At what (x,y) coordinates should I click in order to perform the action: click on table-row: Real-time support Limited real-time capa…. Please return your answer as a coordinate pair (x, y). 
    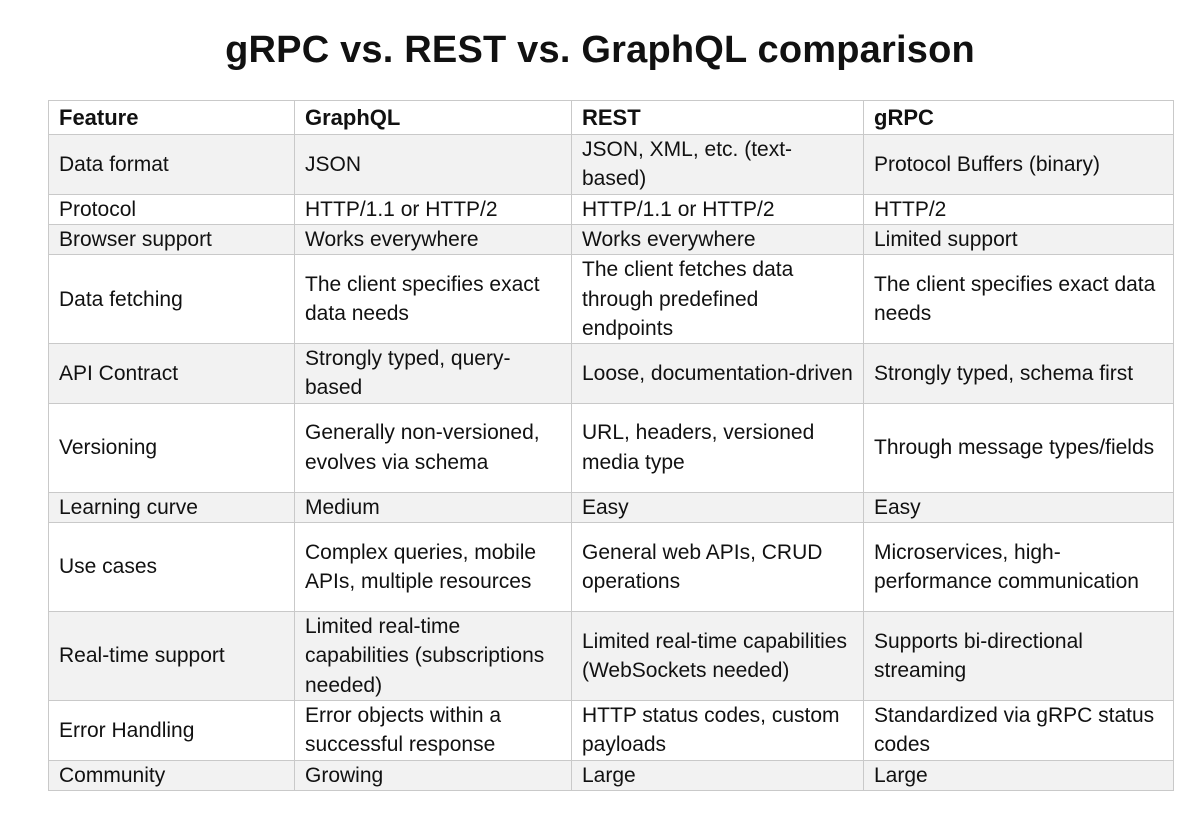
    Looking at the image, I should click on (611, 656).